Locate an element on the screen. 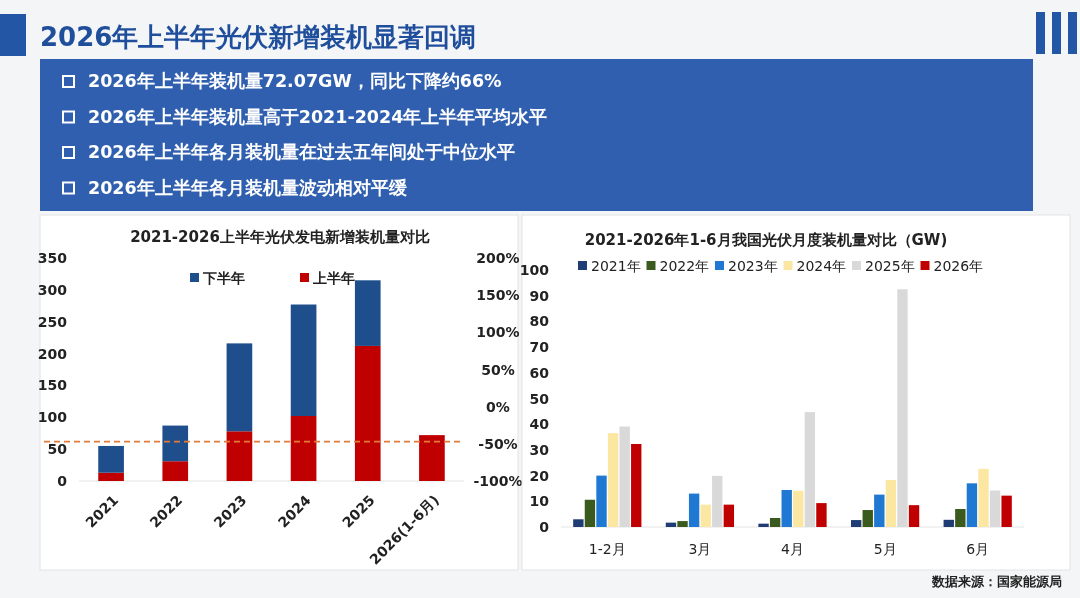 This screenshot has width=1080, height=598. legend-label: 上半年 is located at coordinates (333, 278).